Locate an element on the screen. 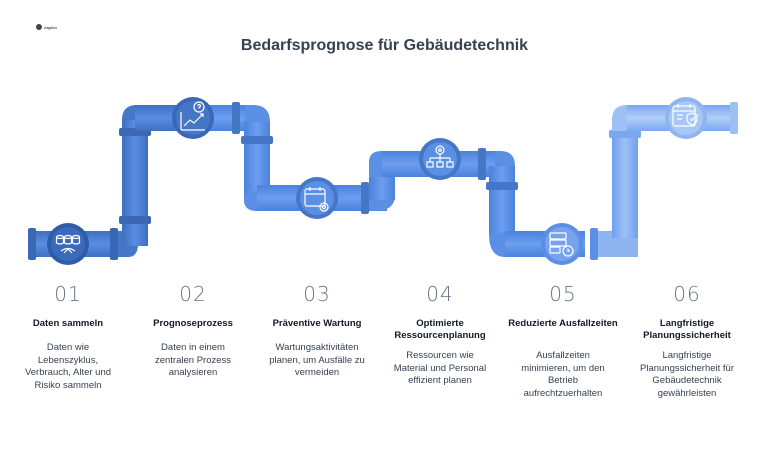 Image resolution: width=769 pixels, height=449 pixels. logo: napkin is located at coordinates (46, 27).